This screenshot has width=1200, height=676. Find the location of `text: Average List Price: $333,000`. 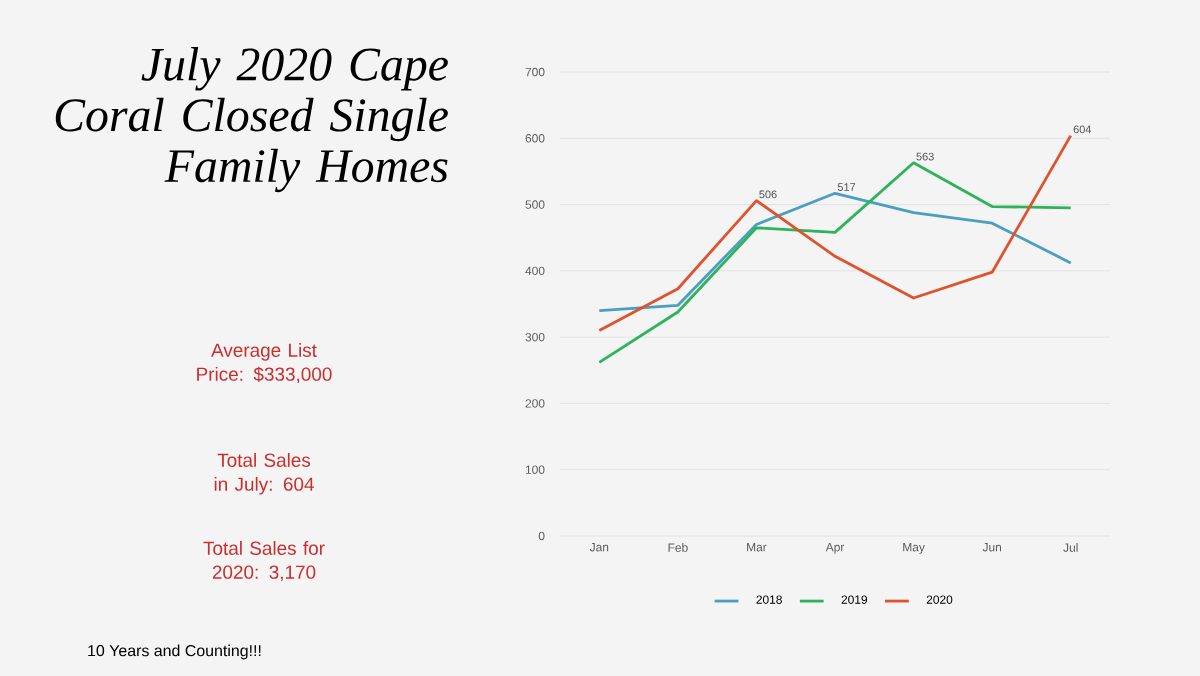

text: Average List Price: $333,000 is located at coordinates (264, 363).